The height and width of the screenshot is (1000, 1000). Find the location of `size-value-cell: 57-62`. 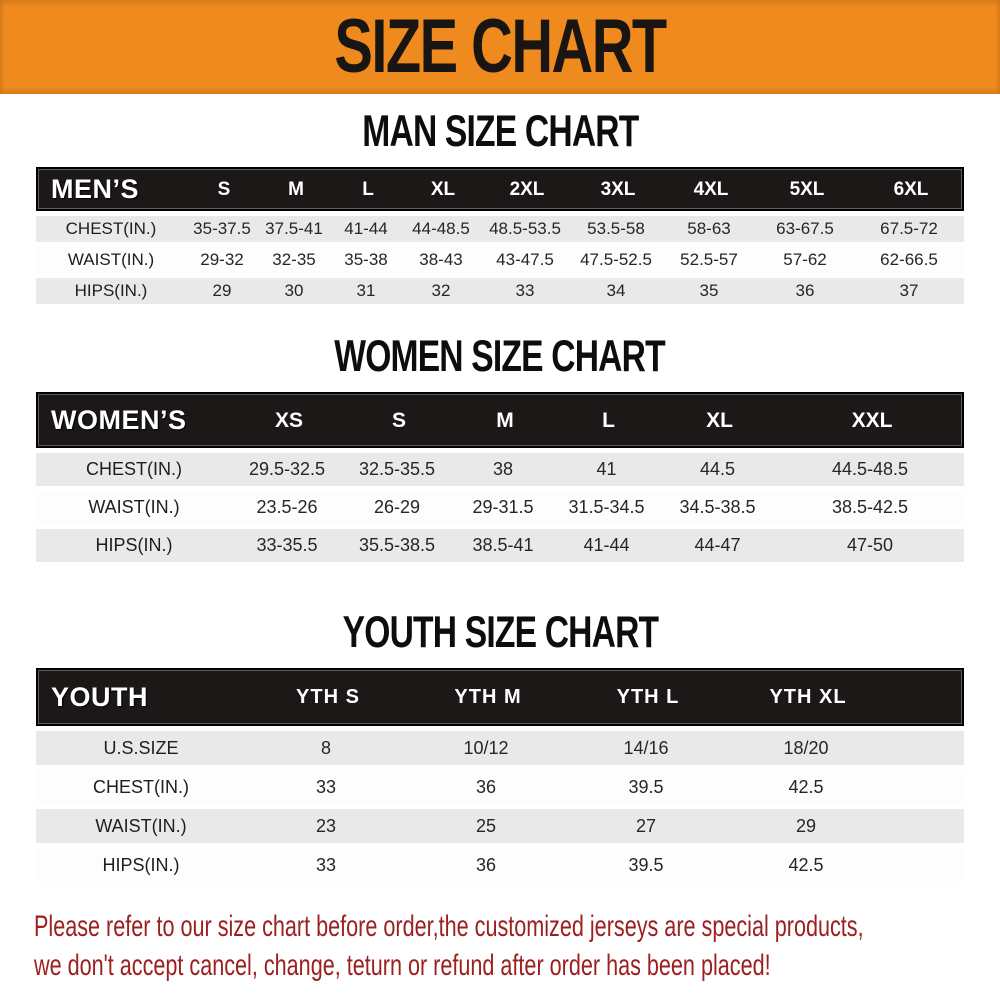

size-value-cell: 57-62 is located at coordinates (805, 259).